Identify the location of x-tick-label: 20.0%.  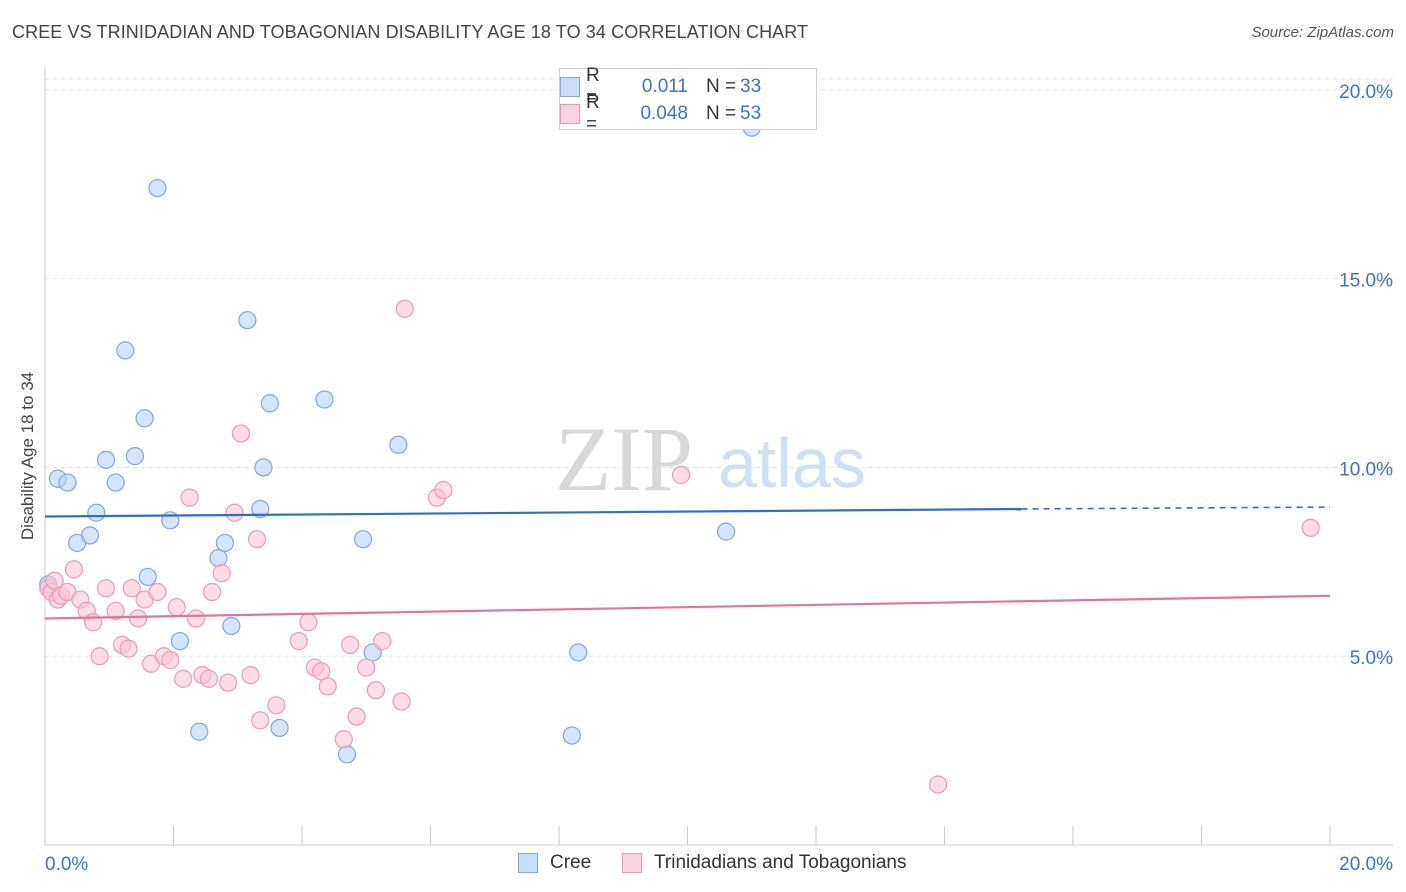
(1366, 864).